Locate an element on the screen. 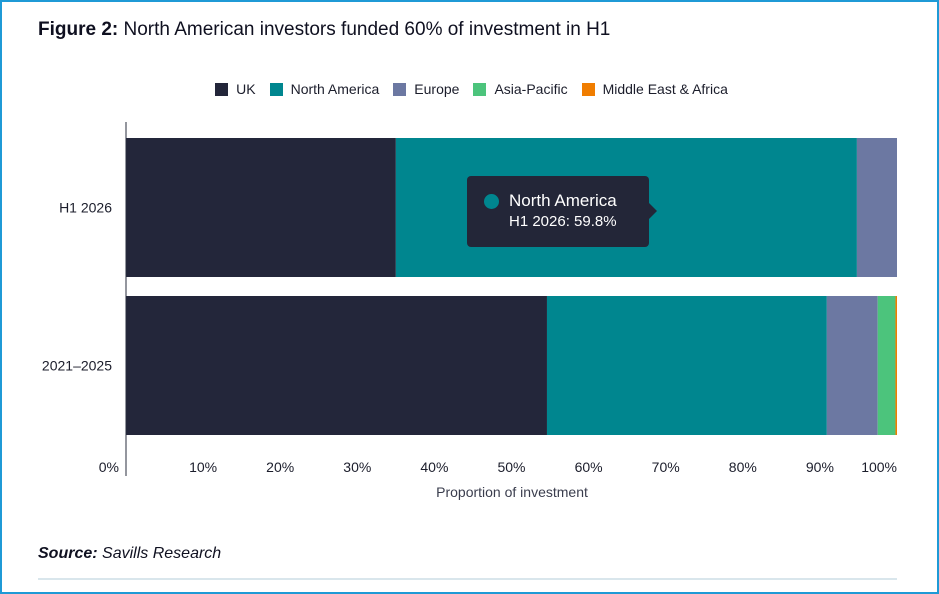 Image resolution: width=939 pixels, height=594 pixels. x-tick-label: 90% is located at coordinates (820, 467).